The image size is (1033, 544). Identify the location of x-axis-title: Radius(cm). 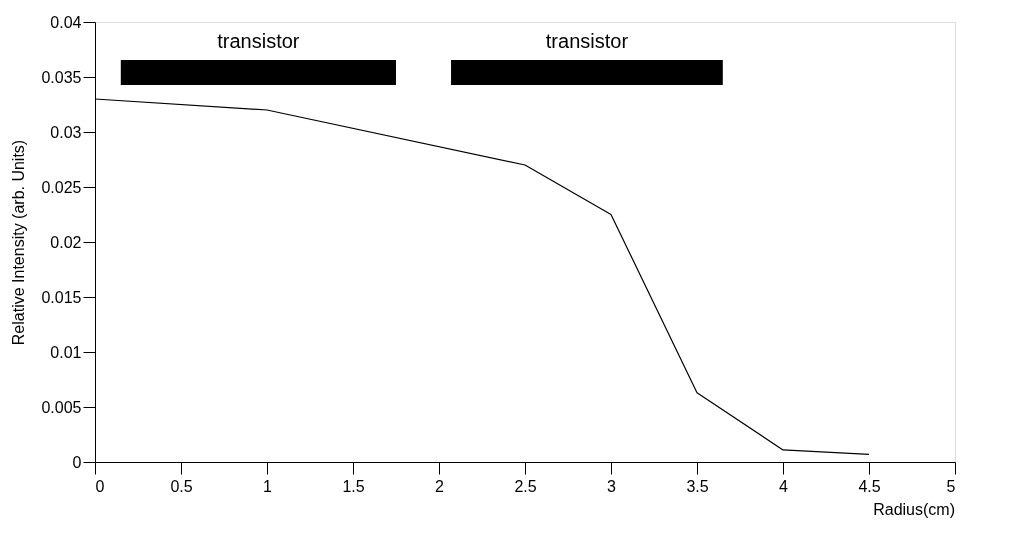
(914, 509).